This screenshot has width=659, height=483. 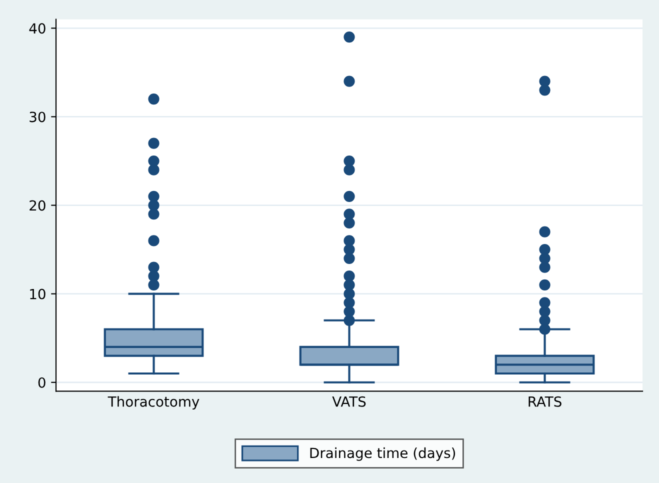 What do you see at coordinates (349, 401) in the screenshot?
I see `x-tick-label: VATS` at bounding box center [349, 401].